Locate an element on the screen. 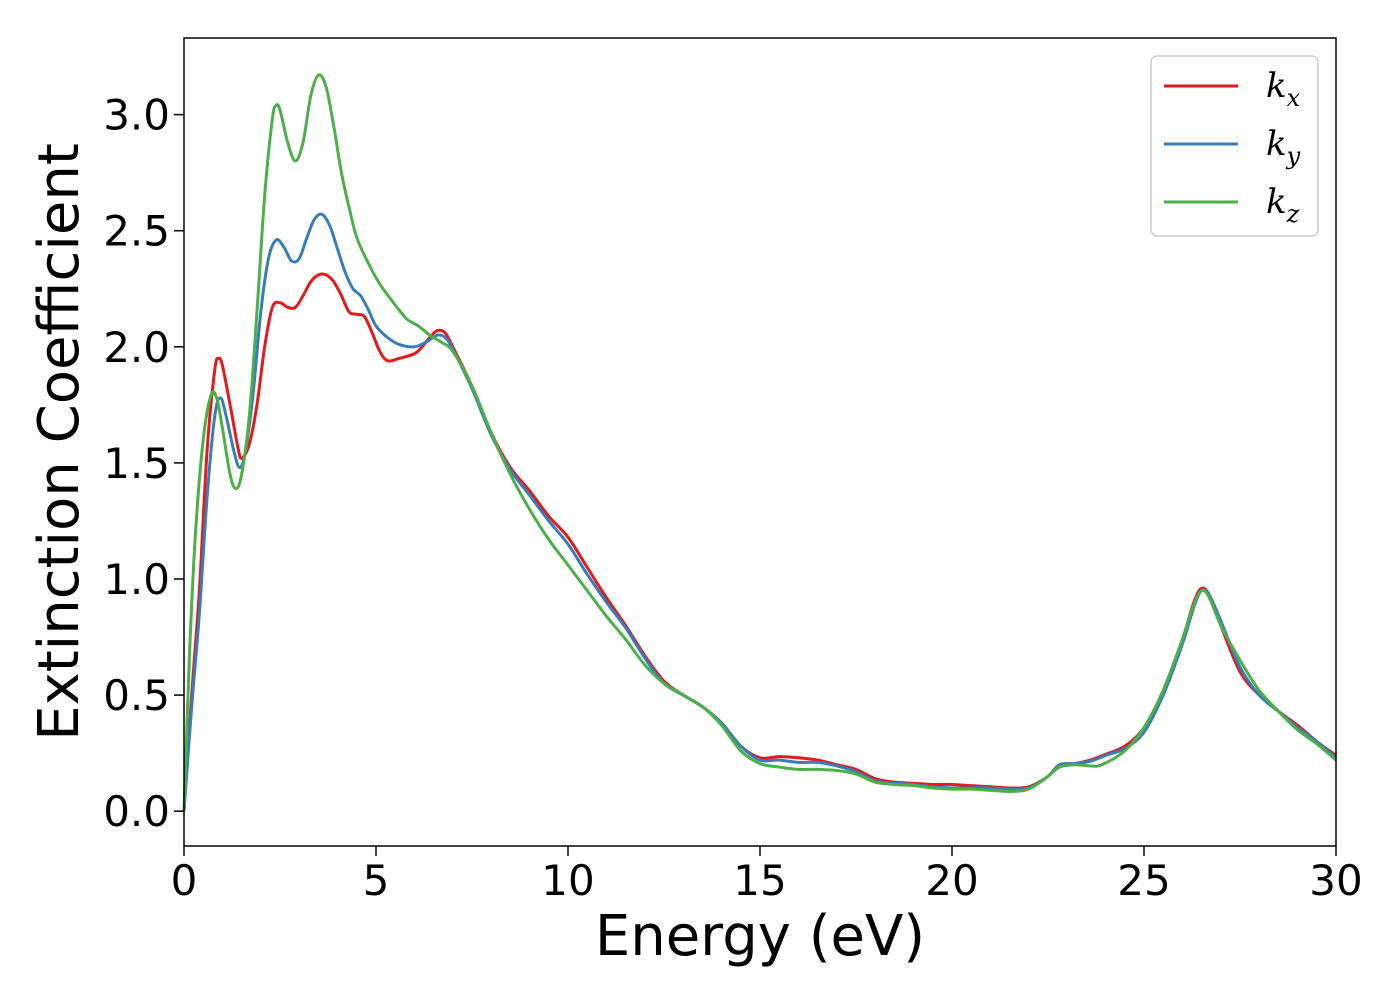  y-tick-label: 2.0 is located at coordinates (136, 347).